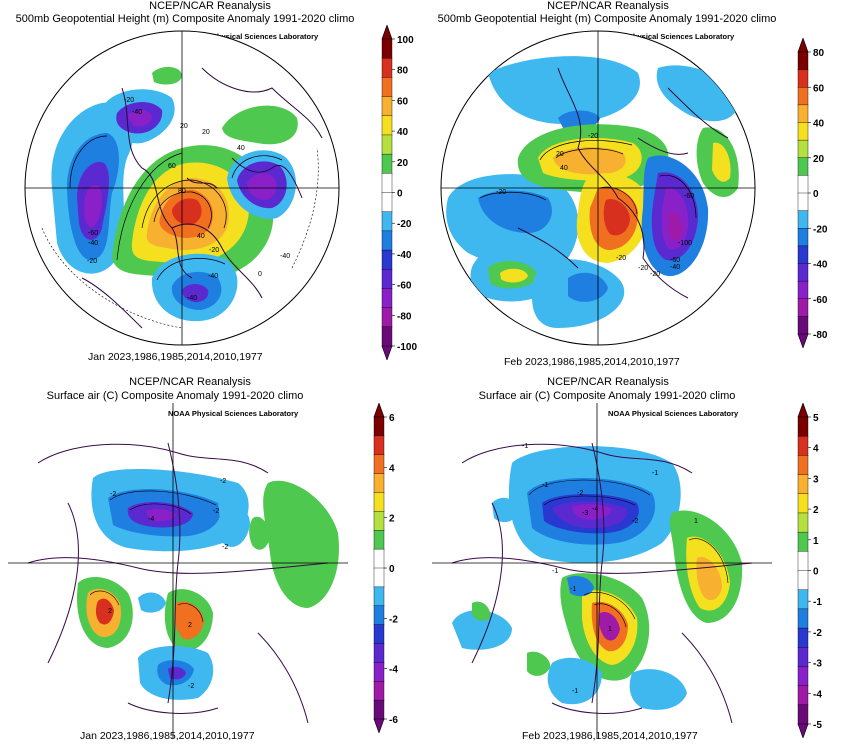 Image resolution: width=844 pixels, height=747 pixels. What do you see at coordinates (817, 725) in the screenshot?
I see `colorbar-tick-label: -5` at bounding box center [817, 725].